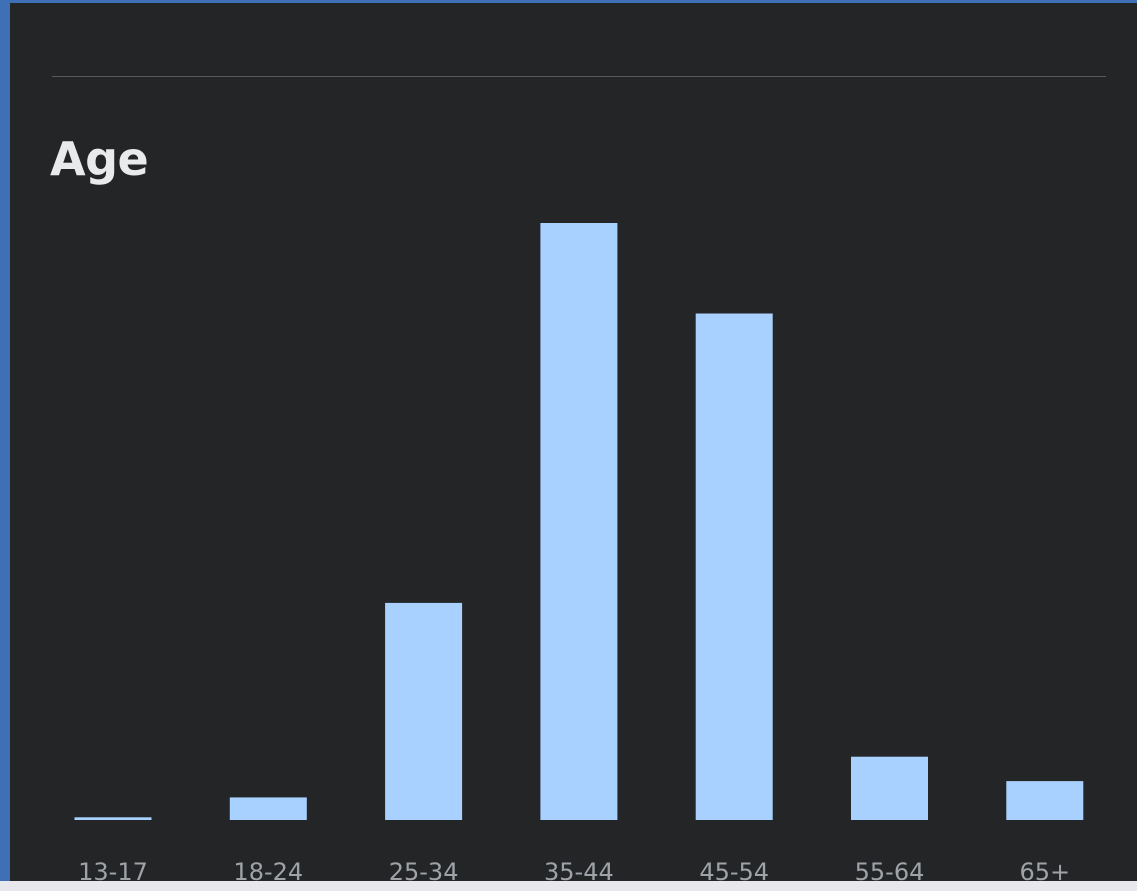 The height and width of the screenshot is (891, 1137). I want to click on chart-title: Age, so click(99, 159).